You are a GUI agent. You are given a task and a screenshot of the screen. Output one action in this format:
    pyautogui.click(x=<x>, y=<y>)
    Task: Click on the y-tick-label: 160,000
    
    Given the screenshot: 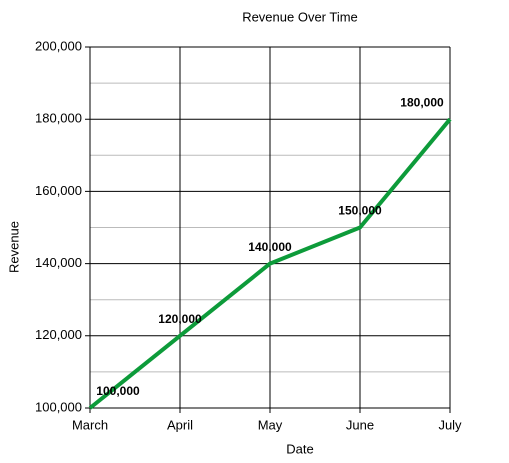 What is the action you would take?
    pyautogui.click(x=58, y=190)
    